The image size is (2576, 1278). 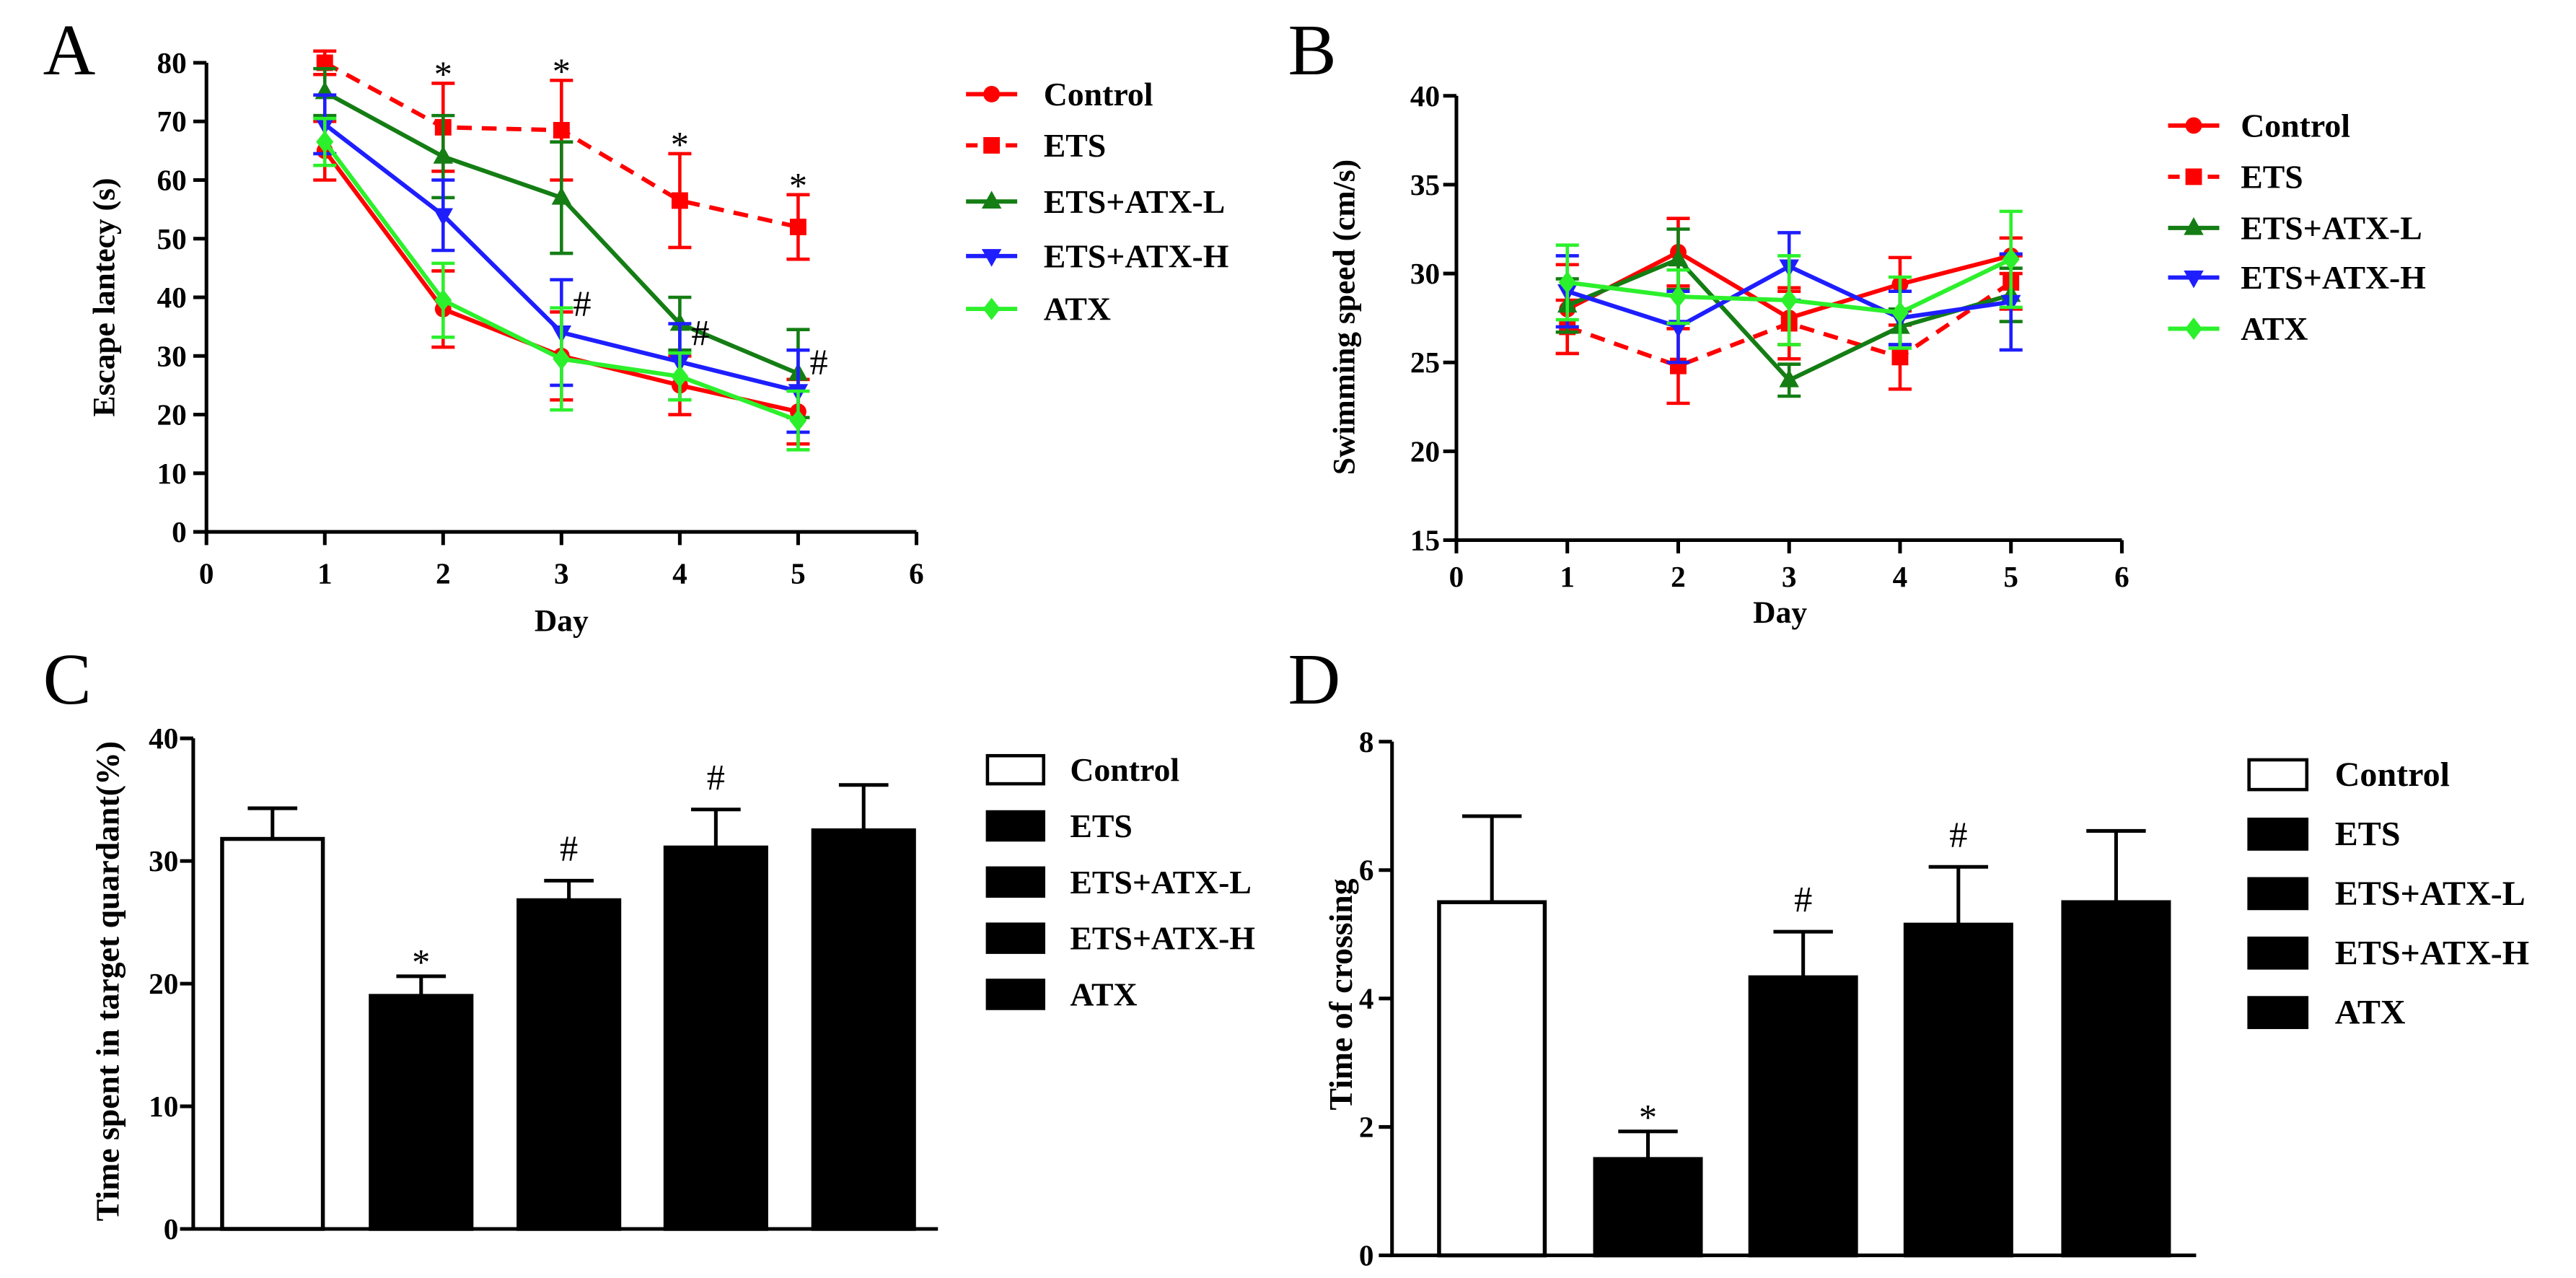 What do you see at coordinates (163, 860) in the screenshot?
I see `panel-c-y-tick-label-30: 30` at bounding box center [163, 860].